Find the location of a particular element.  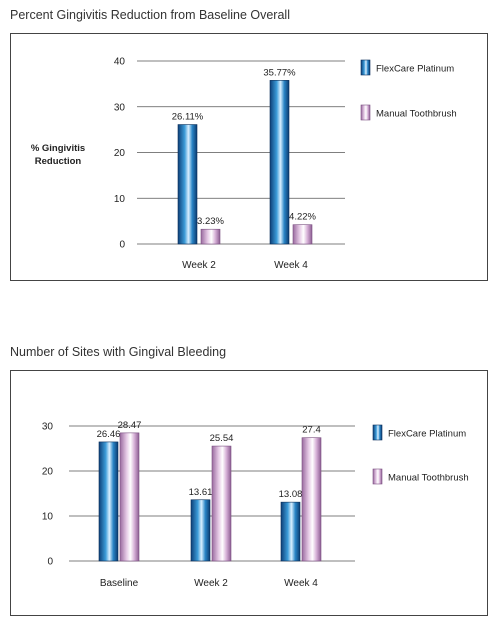

chart-2-data-label: 13.08 is located at coordinates (291, 494).